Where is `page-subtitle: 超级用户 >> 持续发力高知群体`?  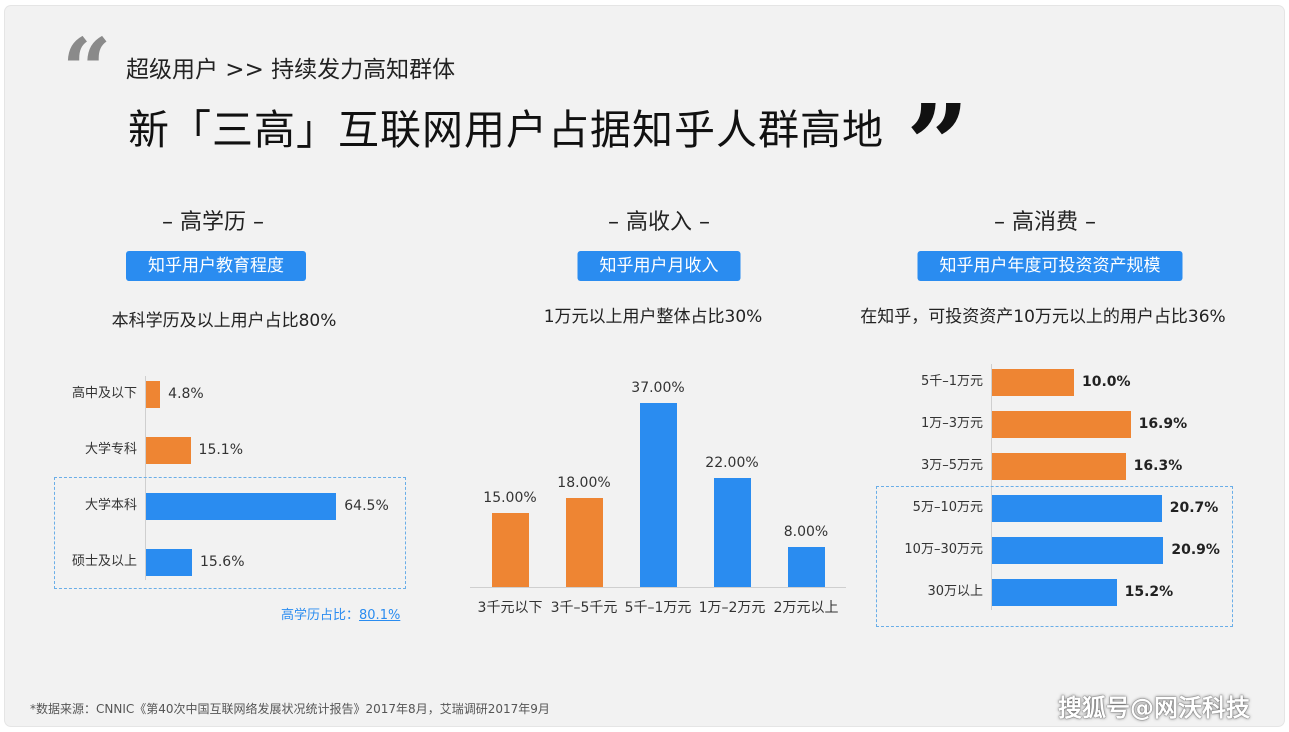 page-subtitle: 超级用户 >> 持续发力高知群体 is located at coordinates (291, 70).